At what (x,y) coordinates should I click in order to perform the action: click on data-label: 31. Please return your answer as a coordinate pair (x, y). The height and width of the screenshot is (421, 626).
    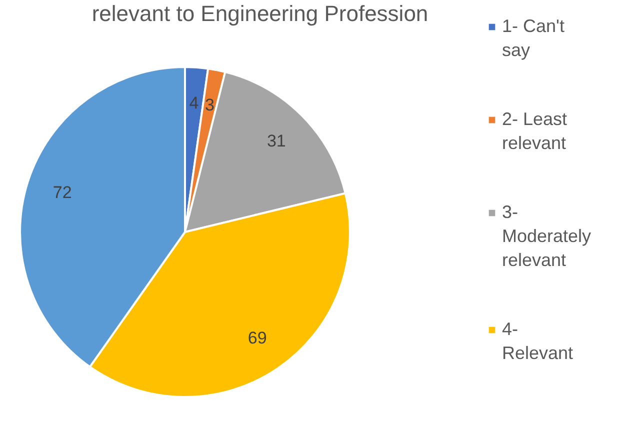
    Looking at the image, I should click on (276, 140).